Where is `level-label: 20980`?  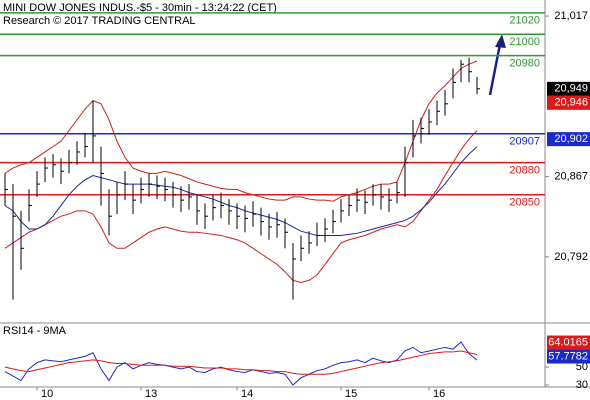
level-label: 20980 is located at coordinates (524, 64).